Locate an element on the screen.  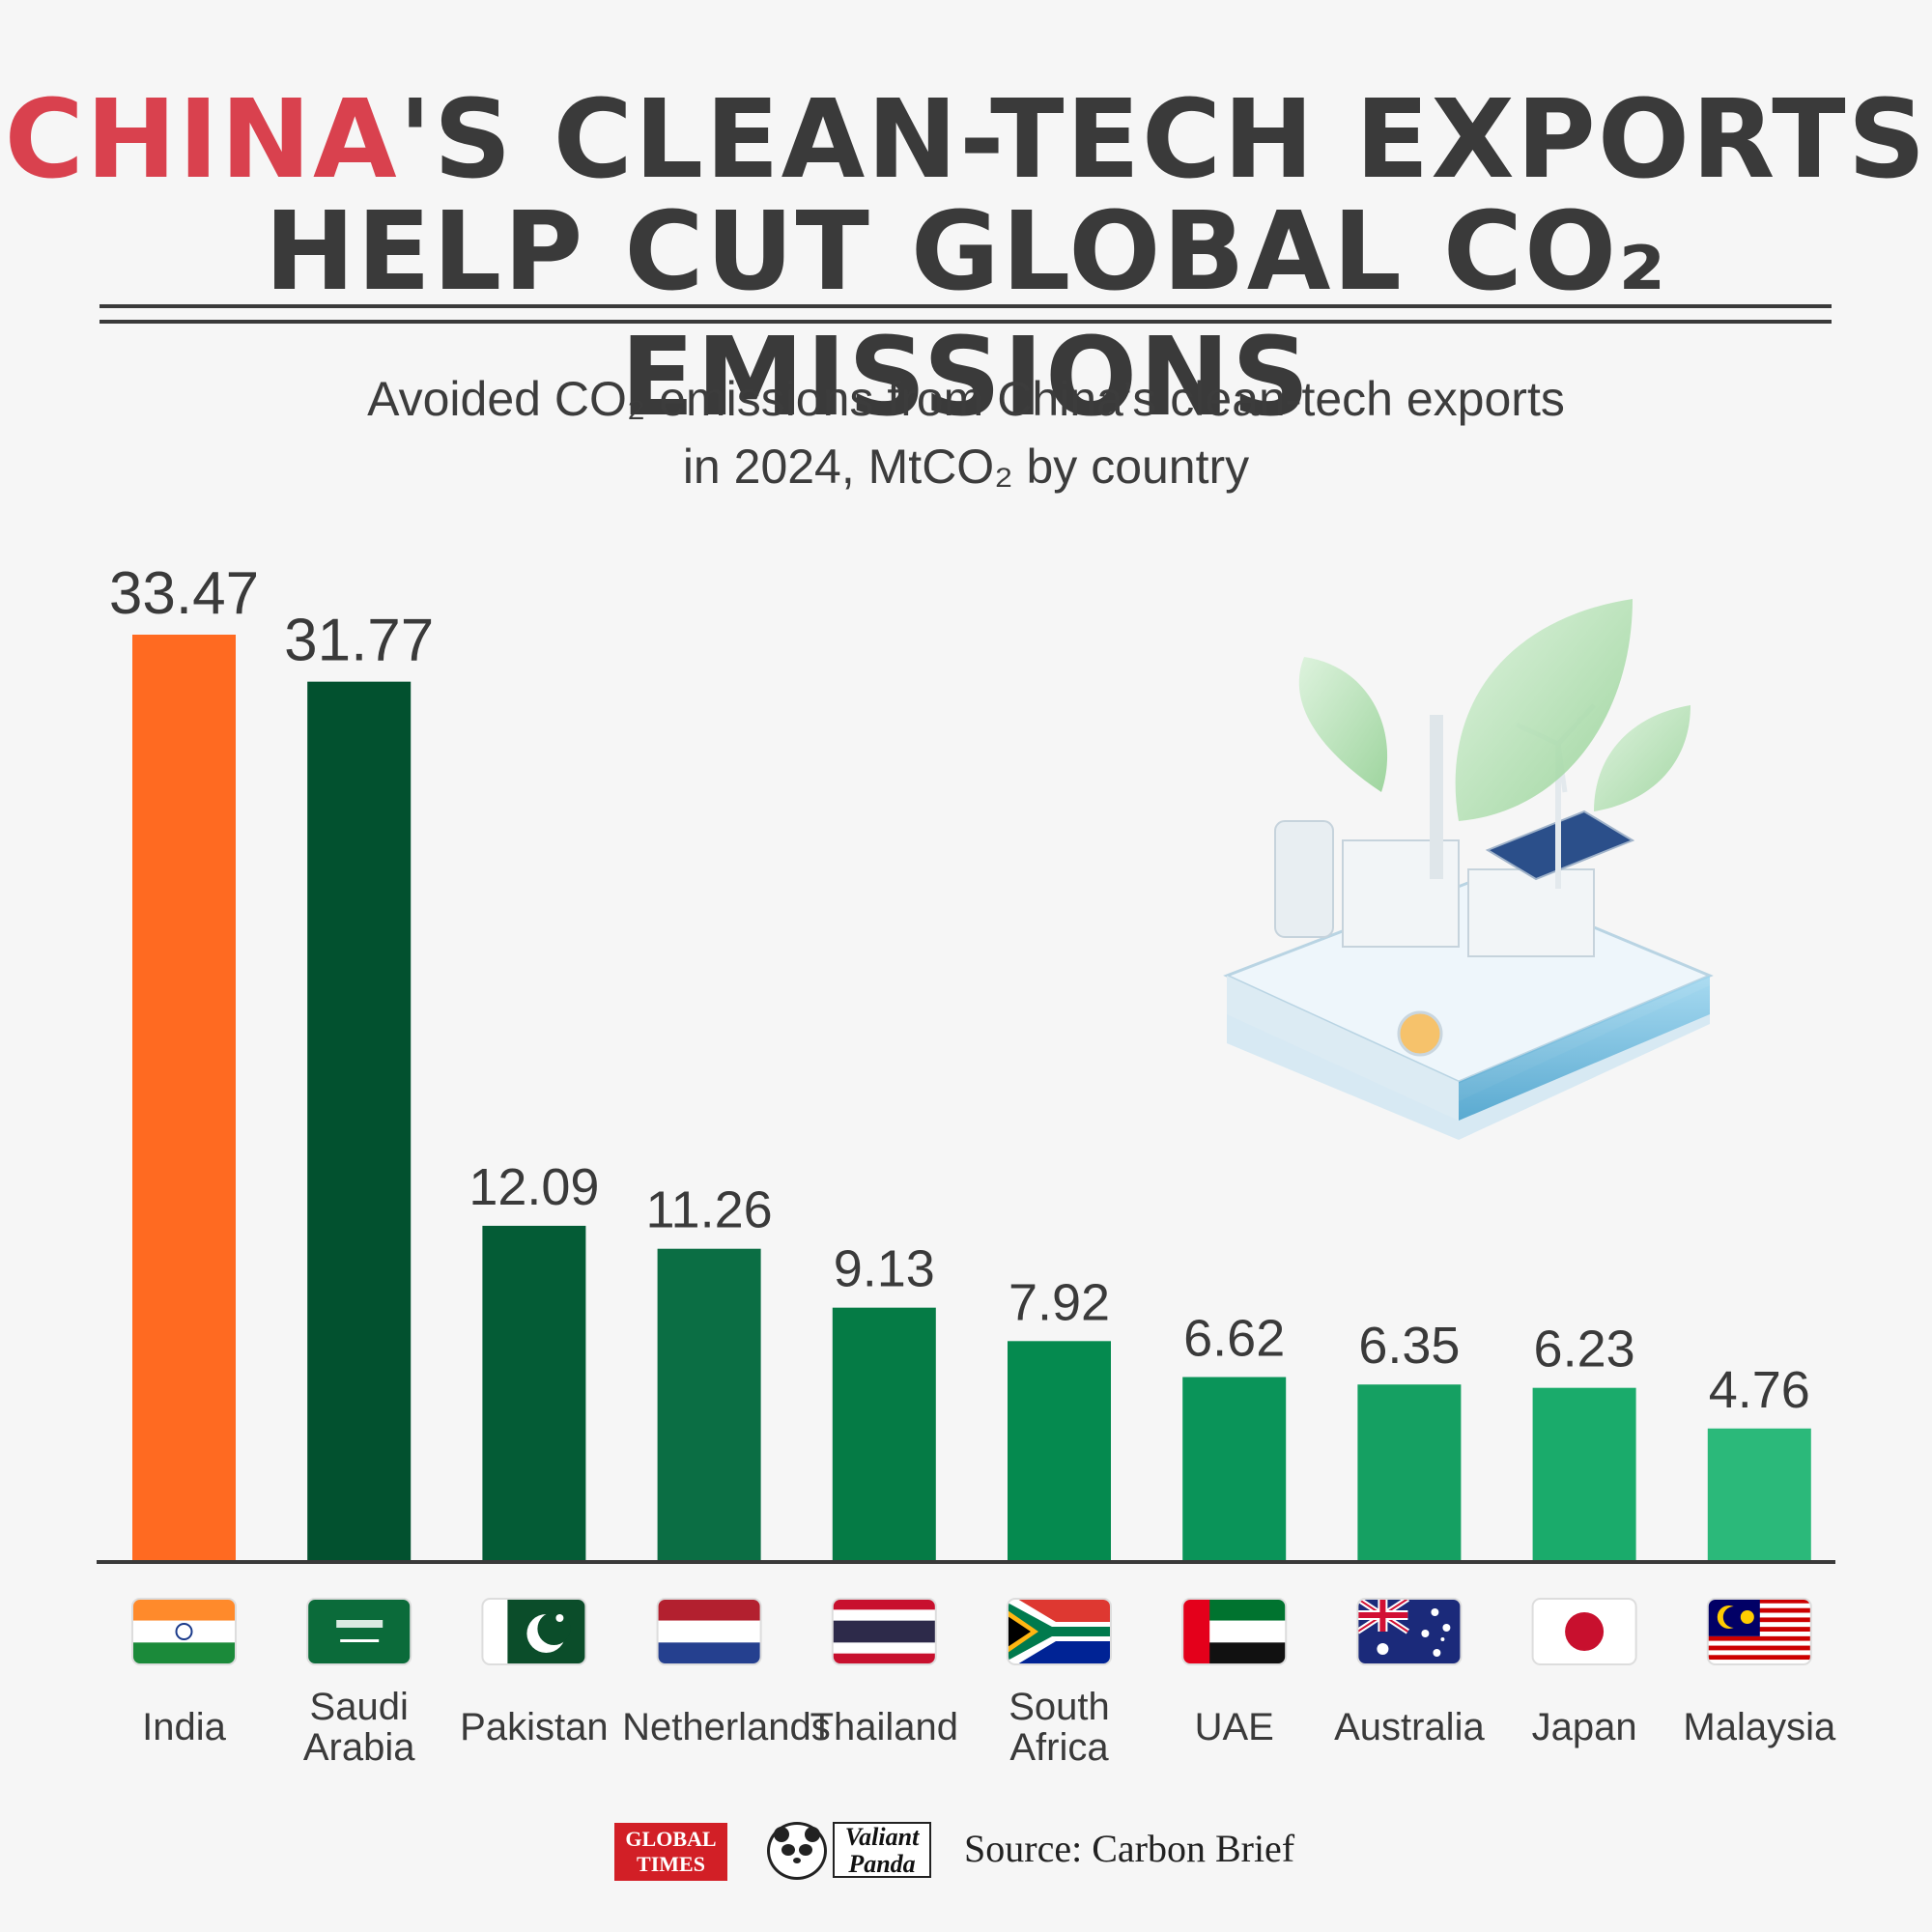
netherlands-flag is located at coordinates (709, 1631).